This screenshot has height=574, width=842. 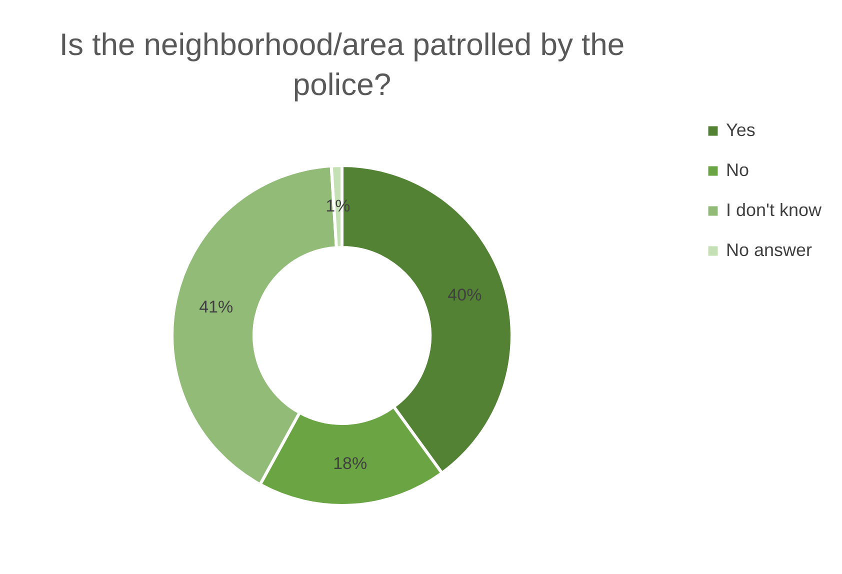 I want to click on data-label: 41%, so click(x=216, y=306).